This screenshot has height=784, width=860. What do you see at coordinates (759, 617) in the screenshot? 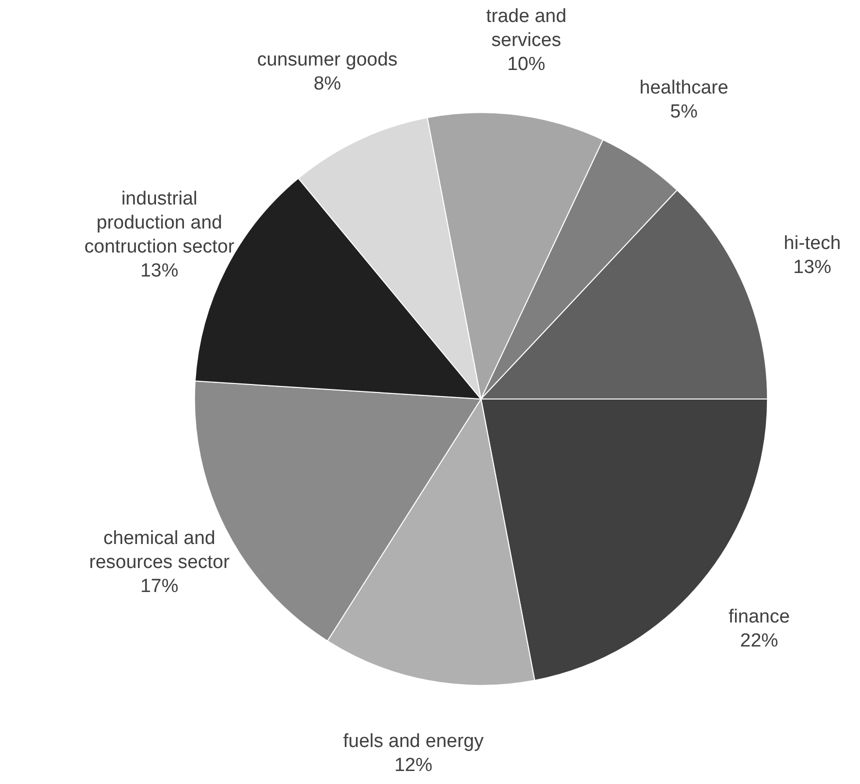
I see `slice-label: finance` at bounding box center [759, 617].